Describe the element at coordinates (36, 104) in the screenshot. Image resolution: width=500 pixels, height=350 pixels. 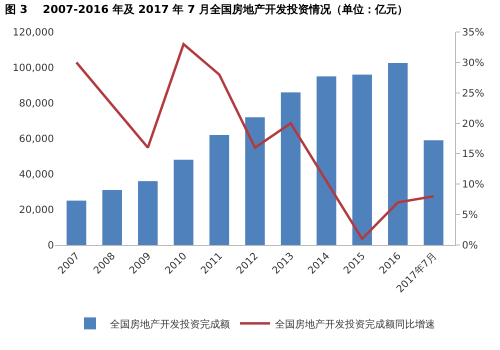
I see `y-tick-label: 80,000` at that location.